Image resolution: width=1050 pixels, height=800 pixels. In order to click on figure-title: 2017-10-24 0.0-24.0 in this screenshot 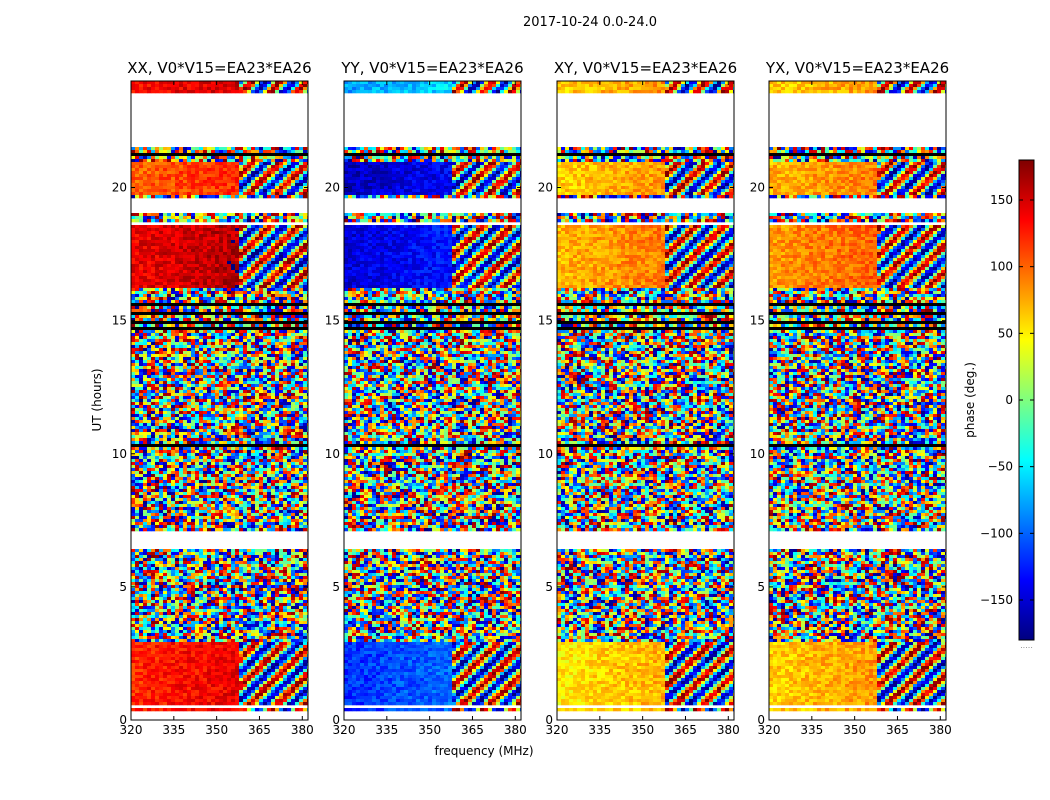, I will do `click(590, 22)`.